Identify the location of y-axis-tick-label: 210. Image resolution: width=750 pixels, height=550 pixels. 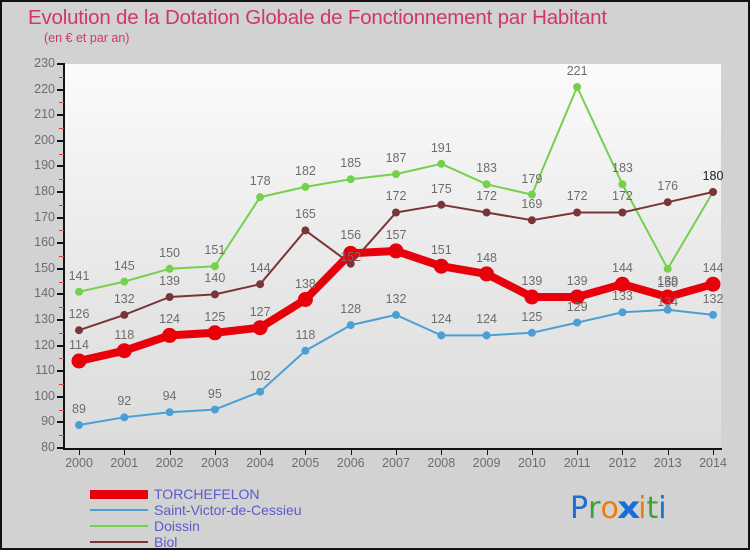
(44, 114).